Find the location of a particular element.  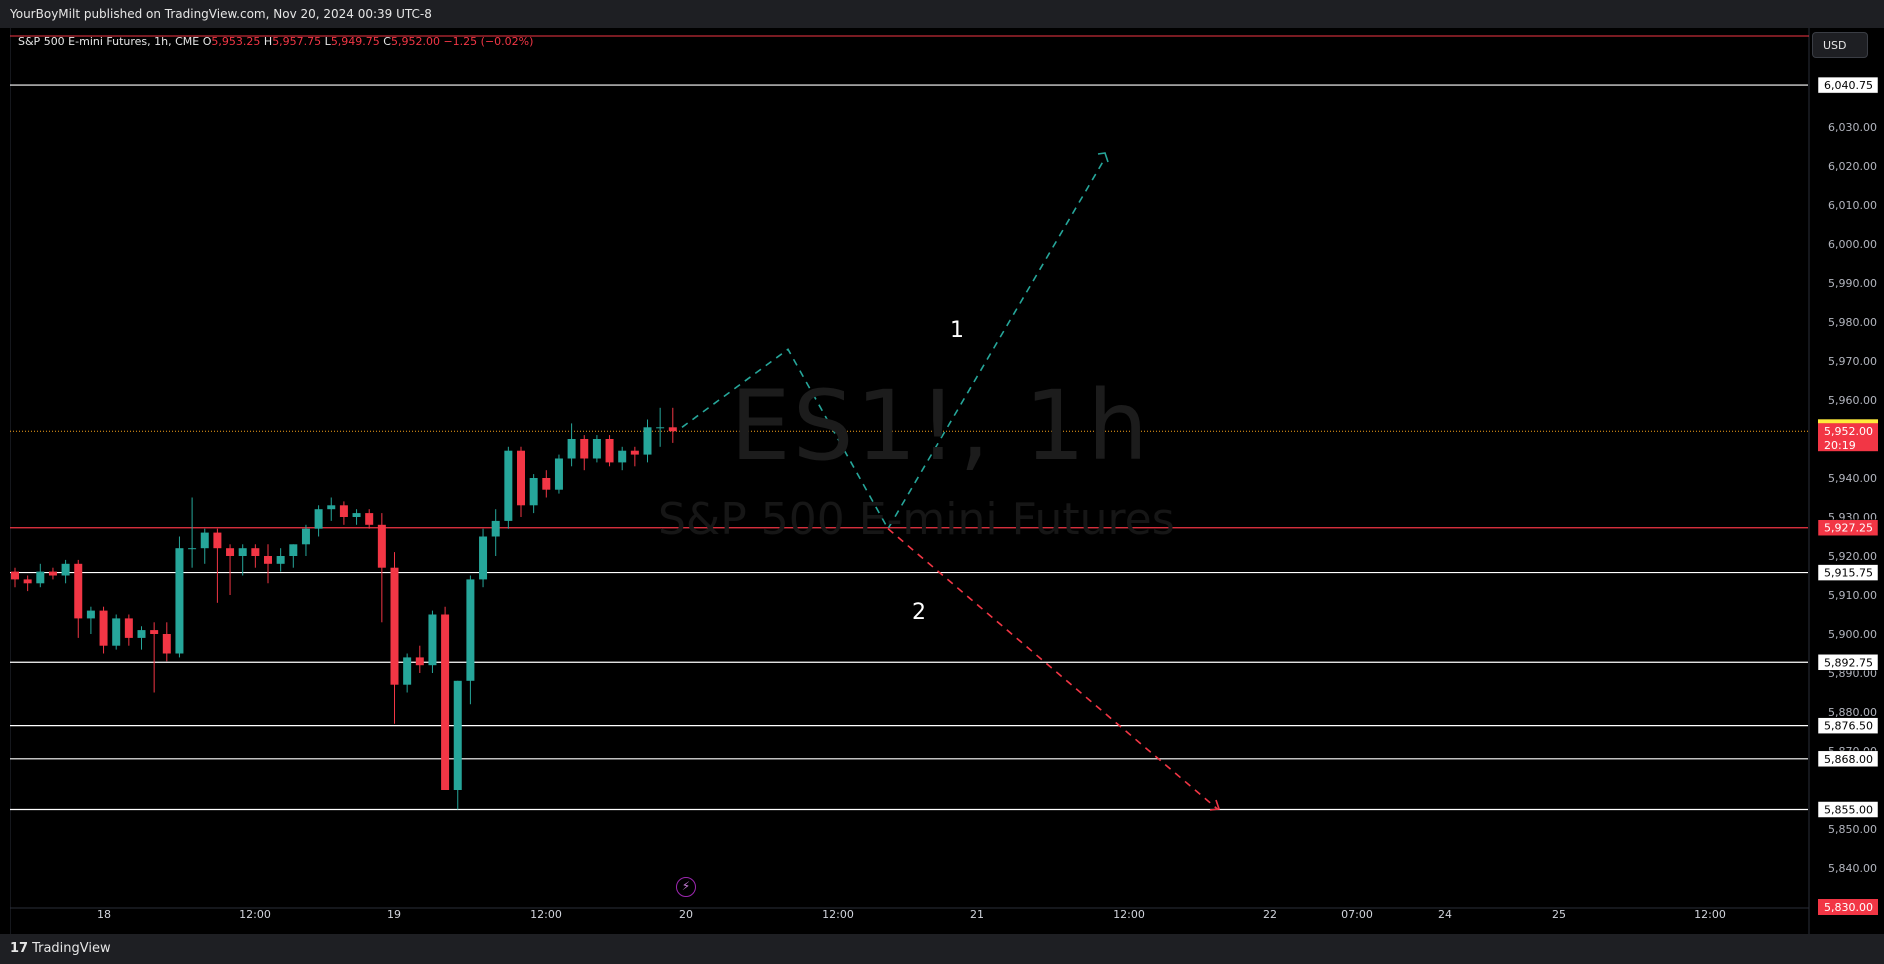

price-tag is located at coordinates (1848, 437).